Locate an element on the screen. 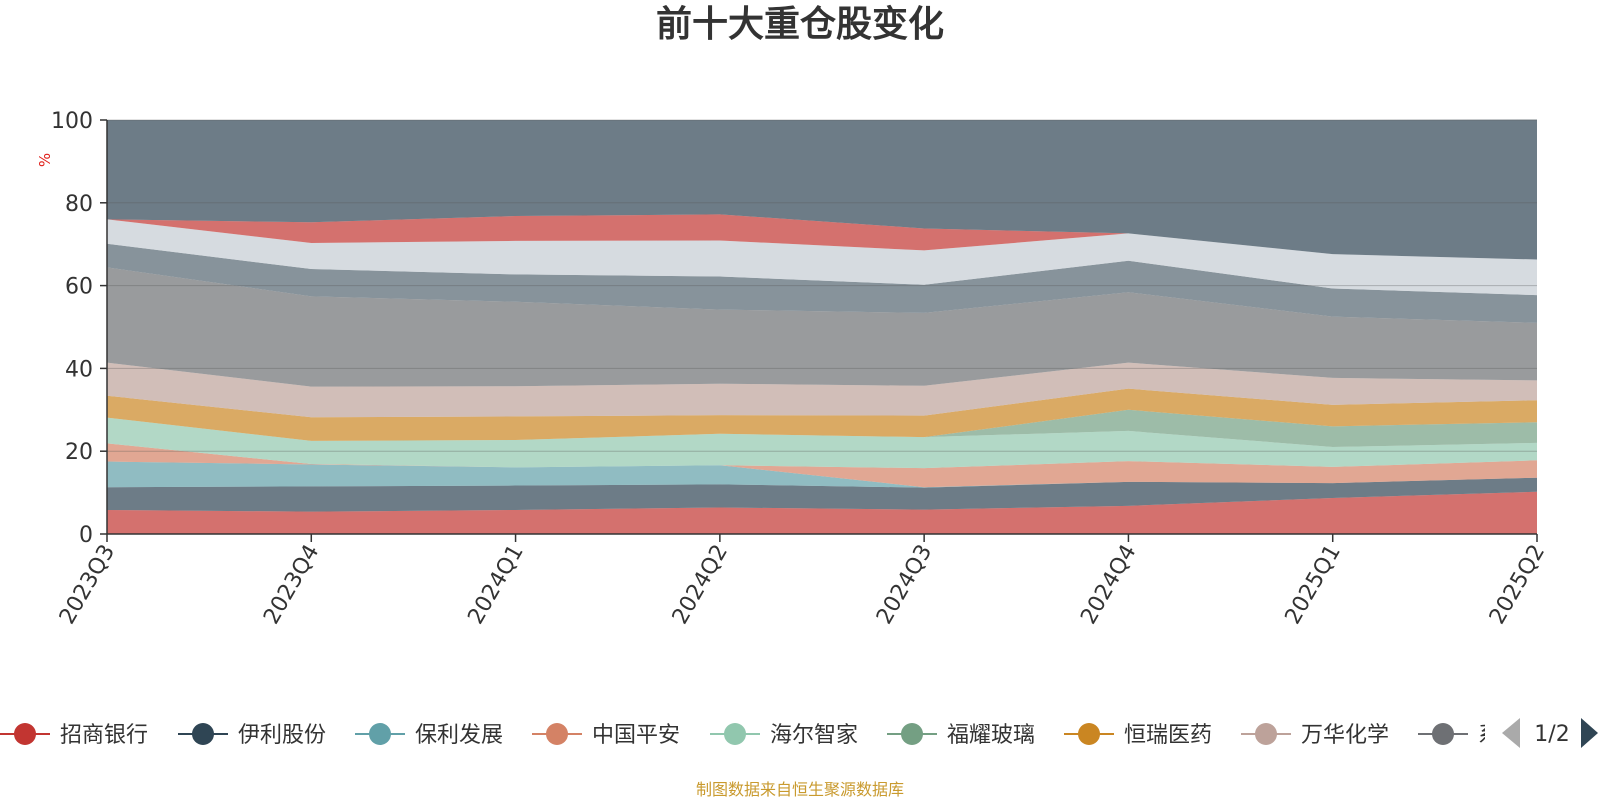 The height and width of the screenshot is (800, 1600). legend-item: 招商银行 is located at coordinates (74, 735).